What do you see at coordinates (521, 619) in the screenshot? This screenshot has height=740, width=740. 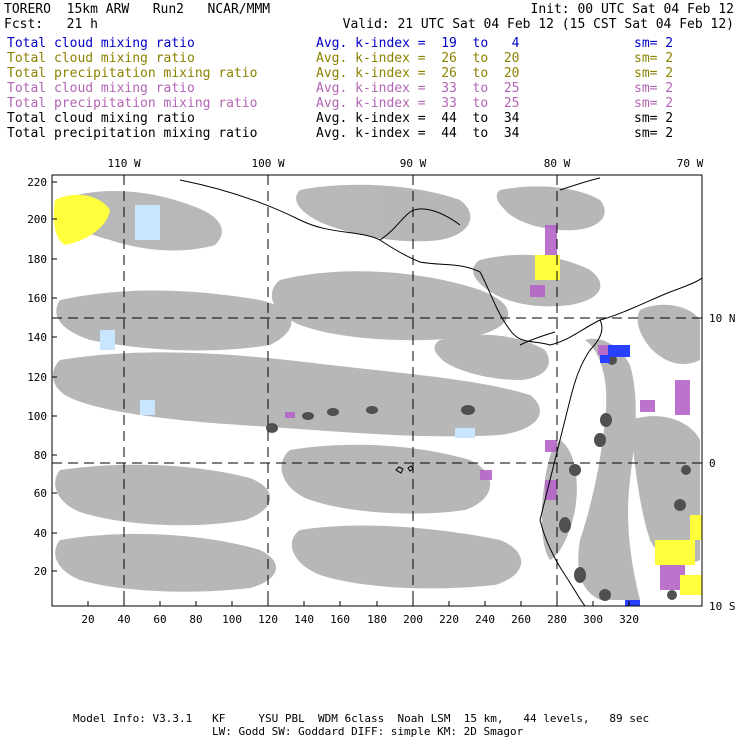 I see `x-tick-label: 260` at bounding box center [521, 619].